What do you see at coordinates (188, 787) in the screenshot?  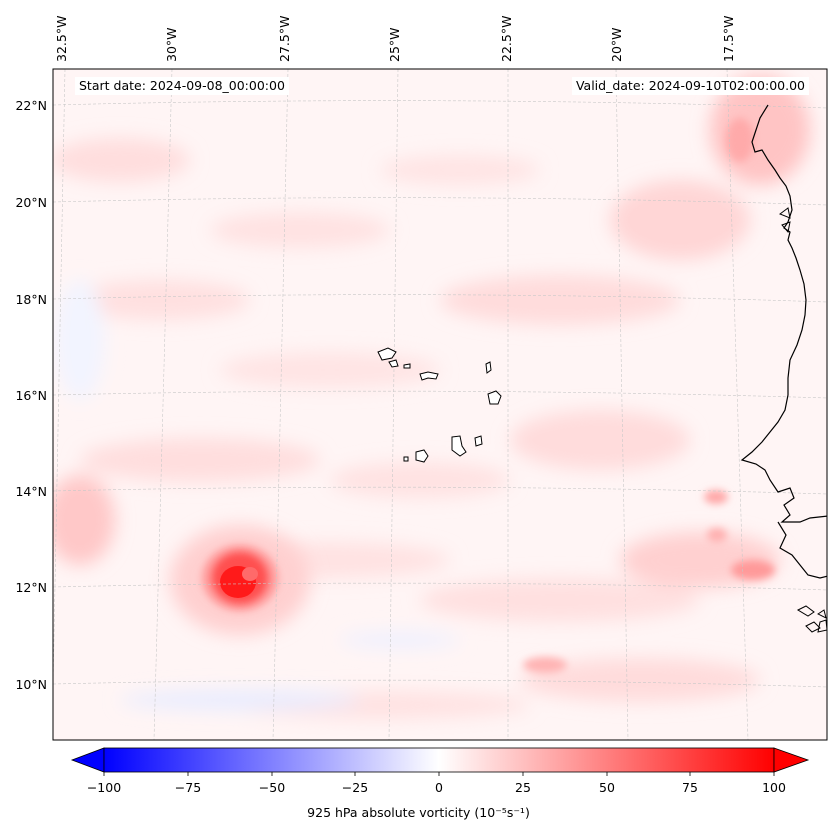 I see `colorbar-tick-label: −75` at bounding box center [188, 787].